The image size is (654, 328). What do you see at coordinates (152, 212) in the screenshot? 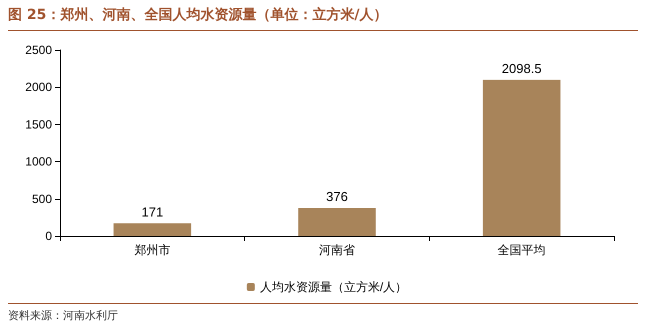
I see `data-label: 171` at bounding box center [152, 212].